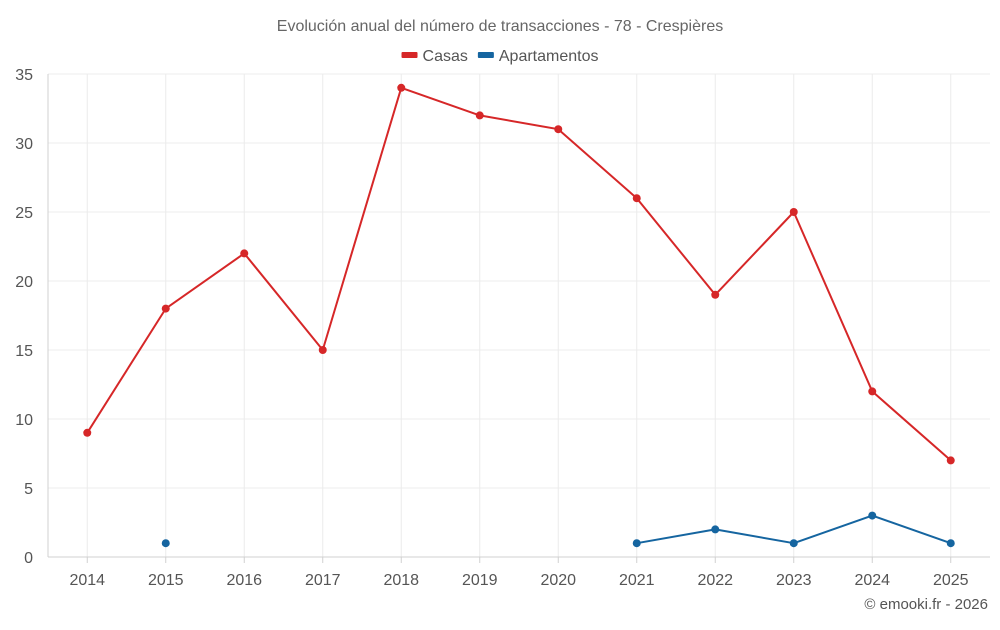  I want to click on legend-label: Casas, so click(445, 56).